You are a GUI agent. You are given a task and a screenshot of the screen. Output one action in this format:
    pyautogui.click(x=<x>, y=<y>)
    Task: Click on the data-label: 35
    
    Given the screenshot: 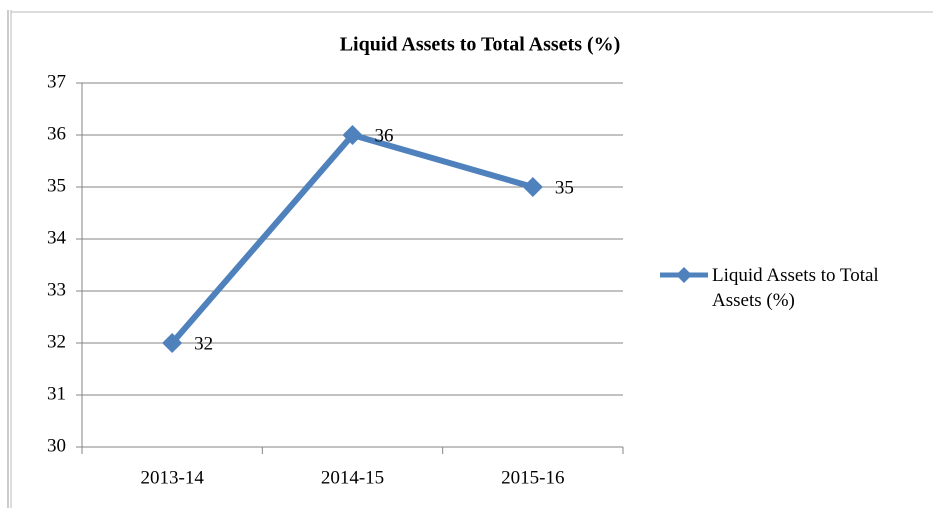 What is the action you would take?
    pyautogui.click(x=564, y=187)
    